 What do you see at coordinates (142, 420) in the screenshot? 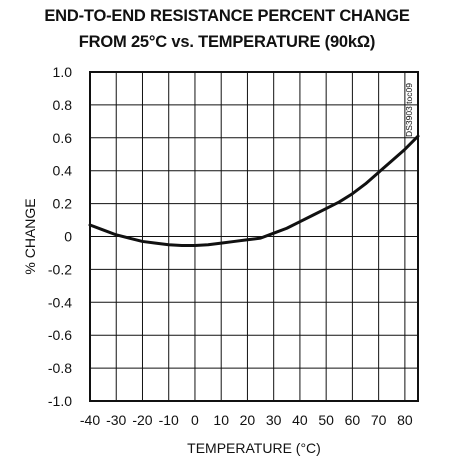
I see `x-tick-label: -20` at bounding box center [142, 420].